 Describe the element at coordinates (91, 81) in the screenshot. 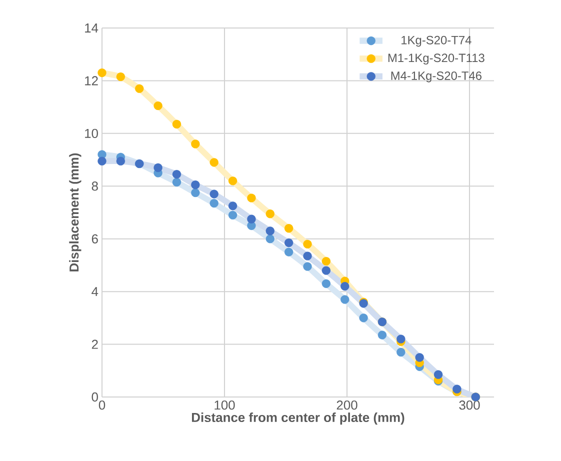

I see `y-tick-label: 12` at that location.